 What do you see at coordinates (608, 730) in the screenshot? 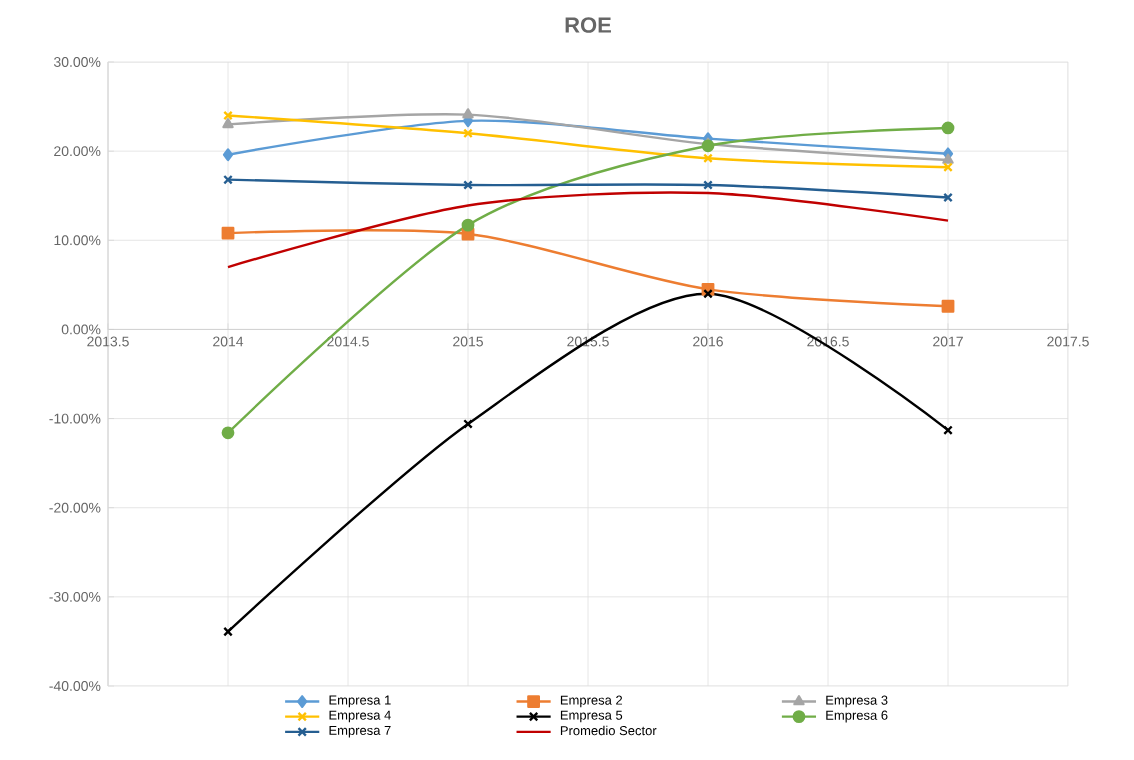
I see `legend-label: Promedio Sector` at bounding box center [608, 730].